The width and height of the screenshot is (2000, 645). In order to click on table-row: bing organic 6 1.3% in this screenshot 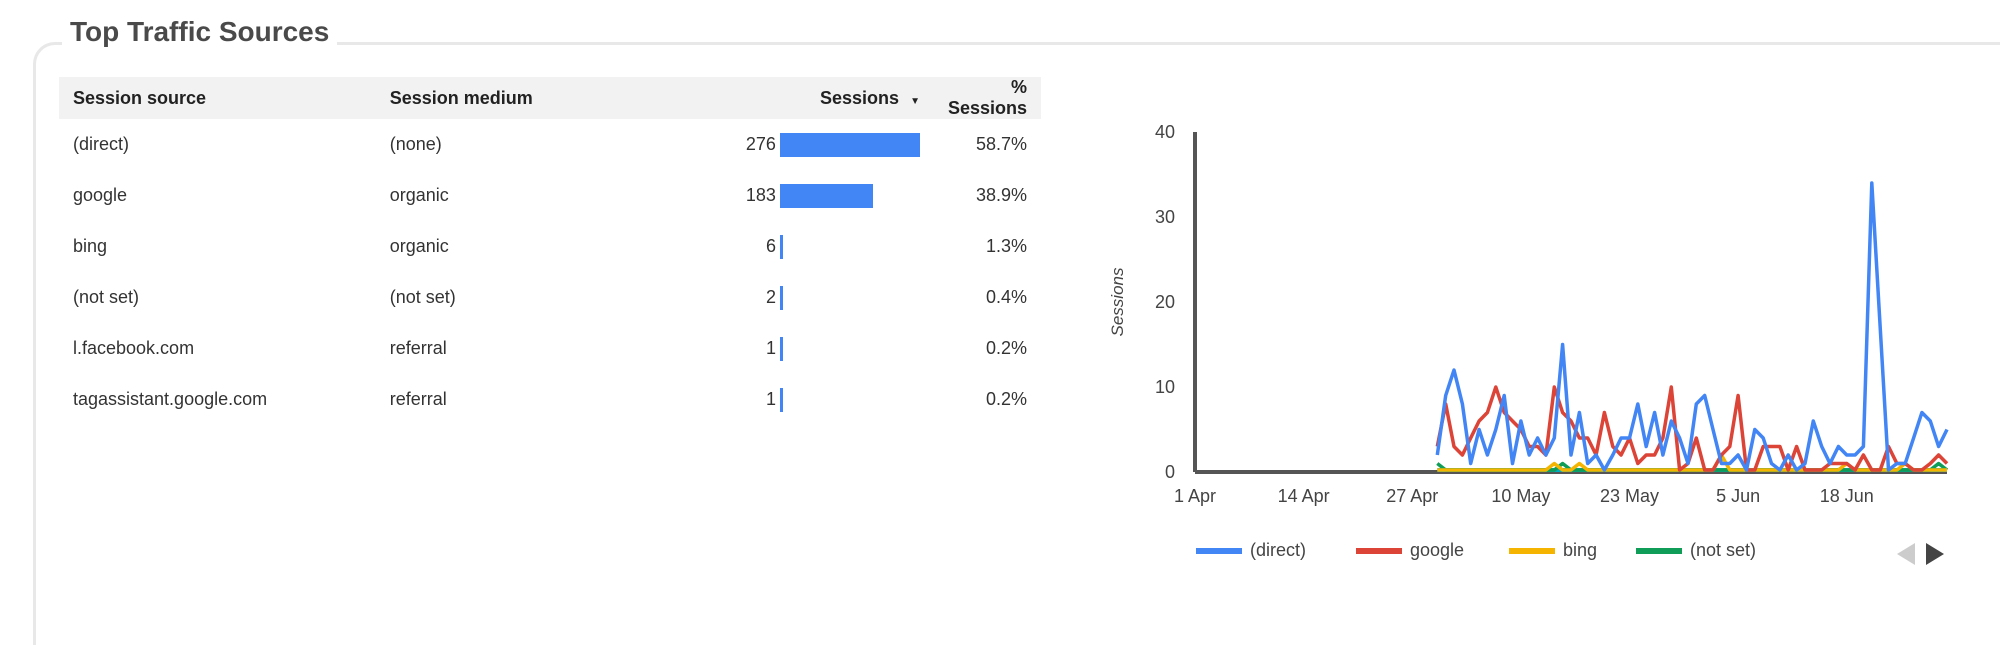, I will do `click(550, 246)`.